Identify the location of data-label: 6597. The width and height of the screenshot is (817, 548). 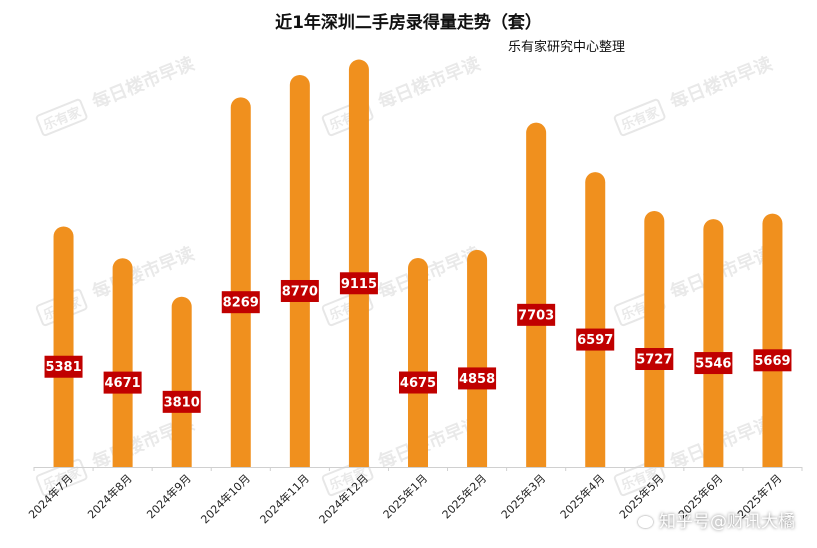
(595, 340).